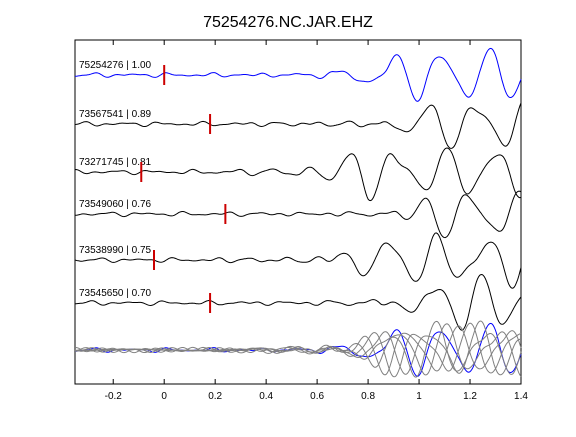 The height and width of the screenshot is (437, 576). What do you see at coordinates (266, 396) in the screenshot?
I see `x-tick-label-4: 0.4` at bounding box center [266, 396].